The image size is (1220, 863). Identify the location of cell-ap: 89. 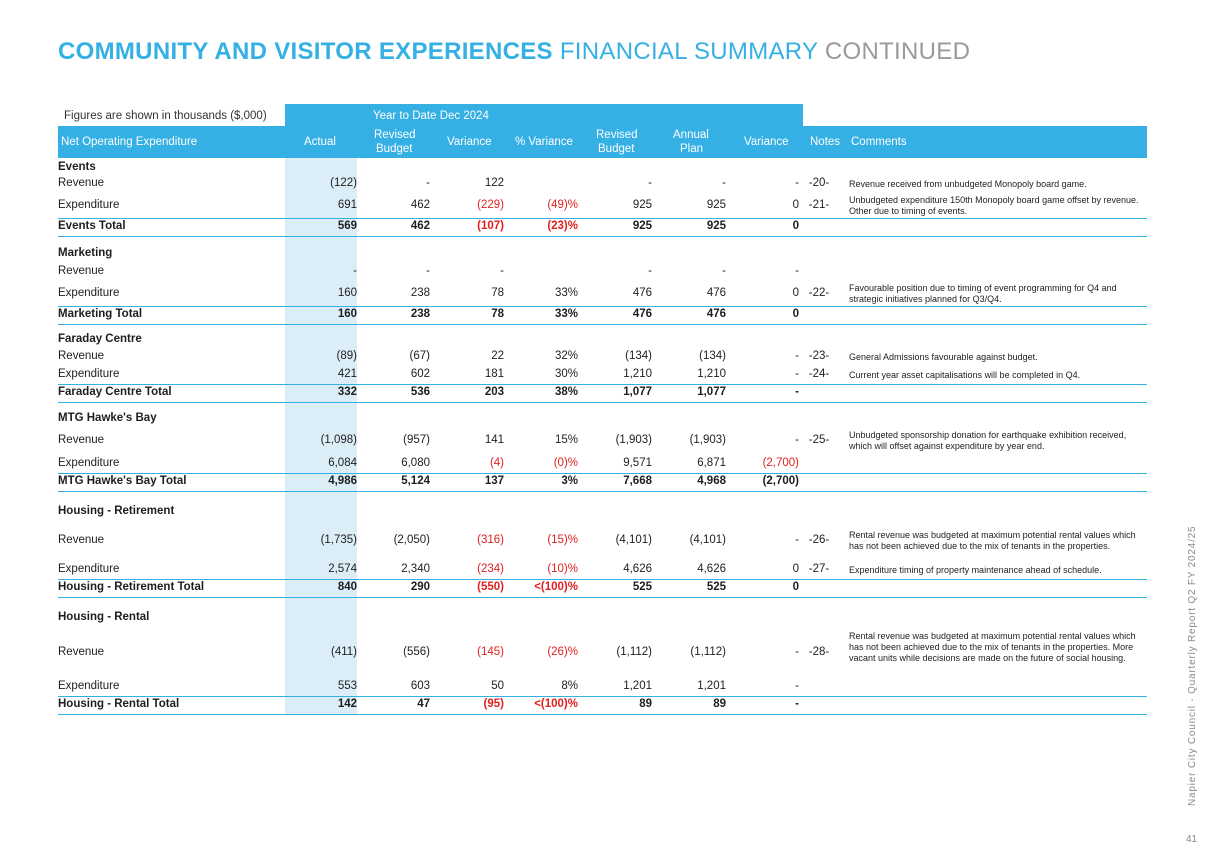
(719, 704).